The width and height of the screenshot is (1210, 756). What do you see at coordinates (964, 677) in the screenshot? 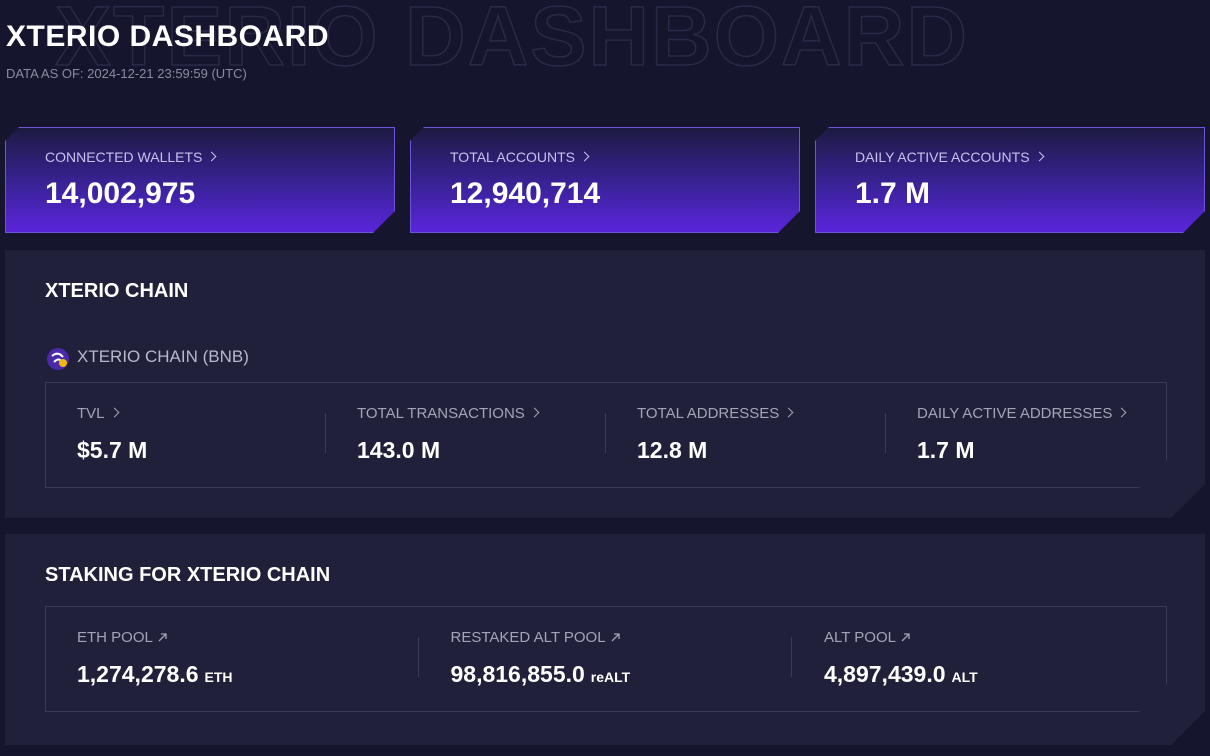
I see `pool-unit: ALT` at bounding box center [964, 677].